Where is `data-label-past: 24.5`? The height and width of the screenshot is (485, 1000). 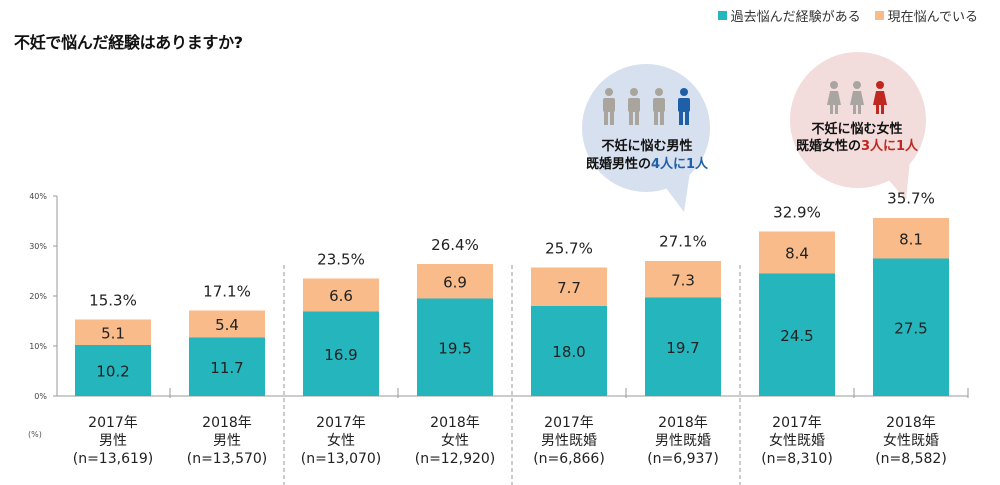
data-label-past: 24.5 is located at coordinates (796, 336).